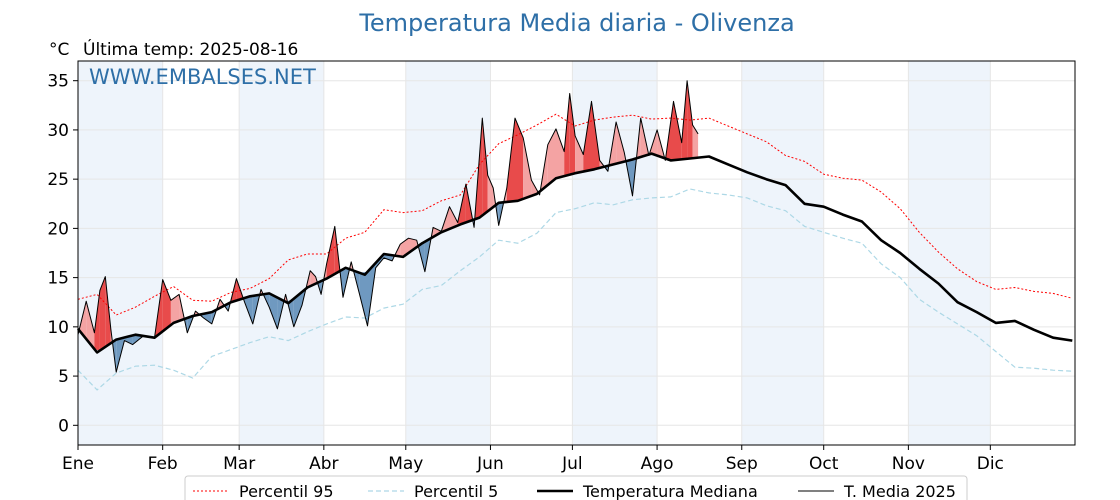 This screenshot has width=1120, height=500. What do you see at coordinates (615, 253) in the screenshot?
I see `month-band-jul` at bounding box center [615, 253].